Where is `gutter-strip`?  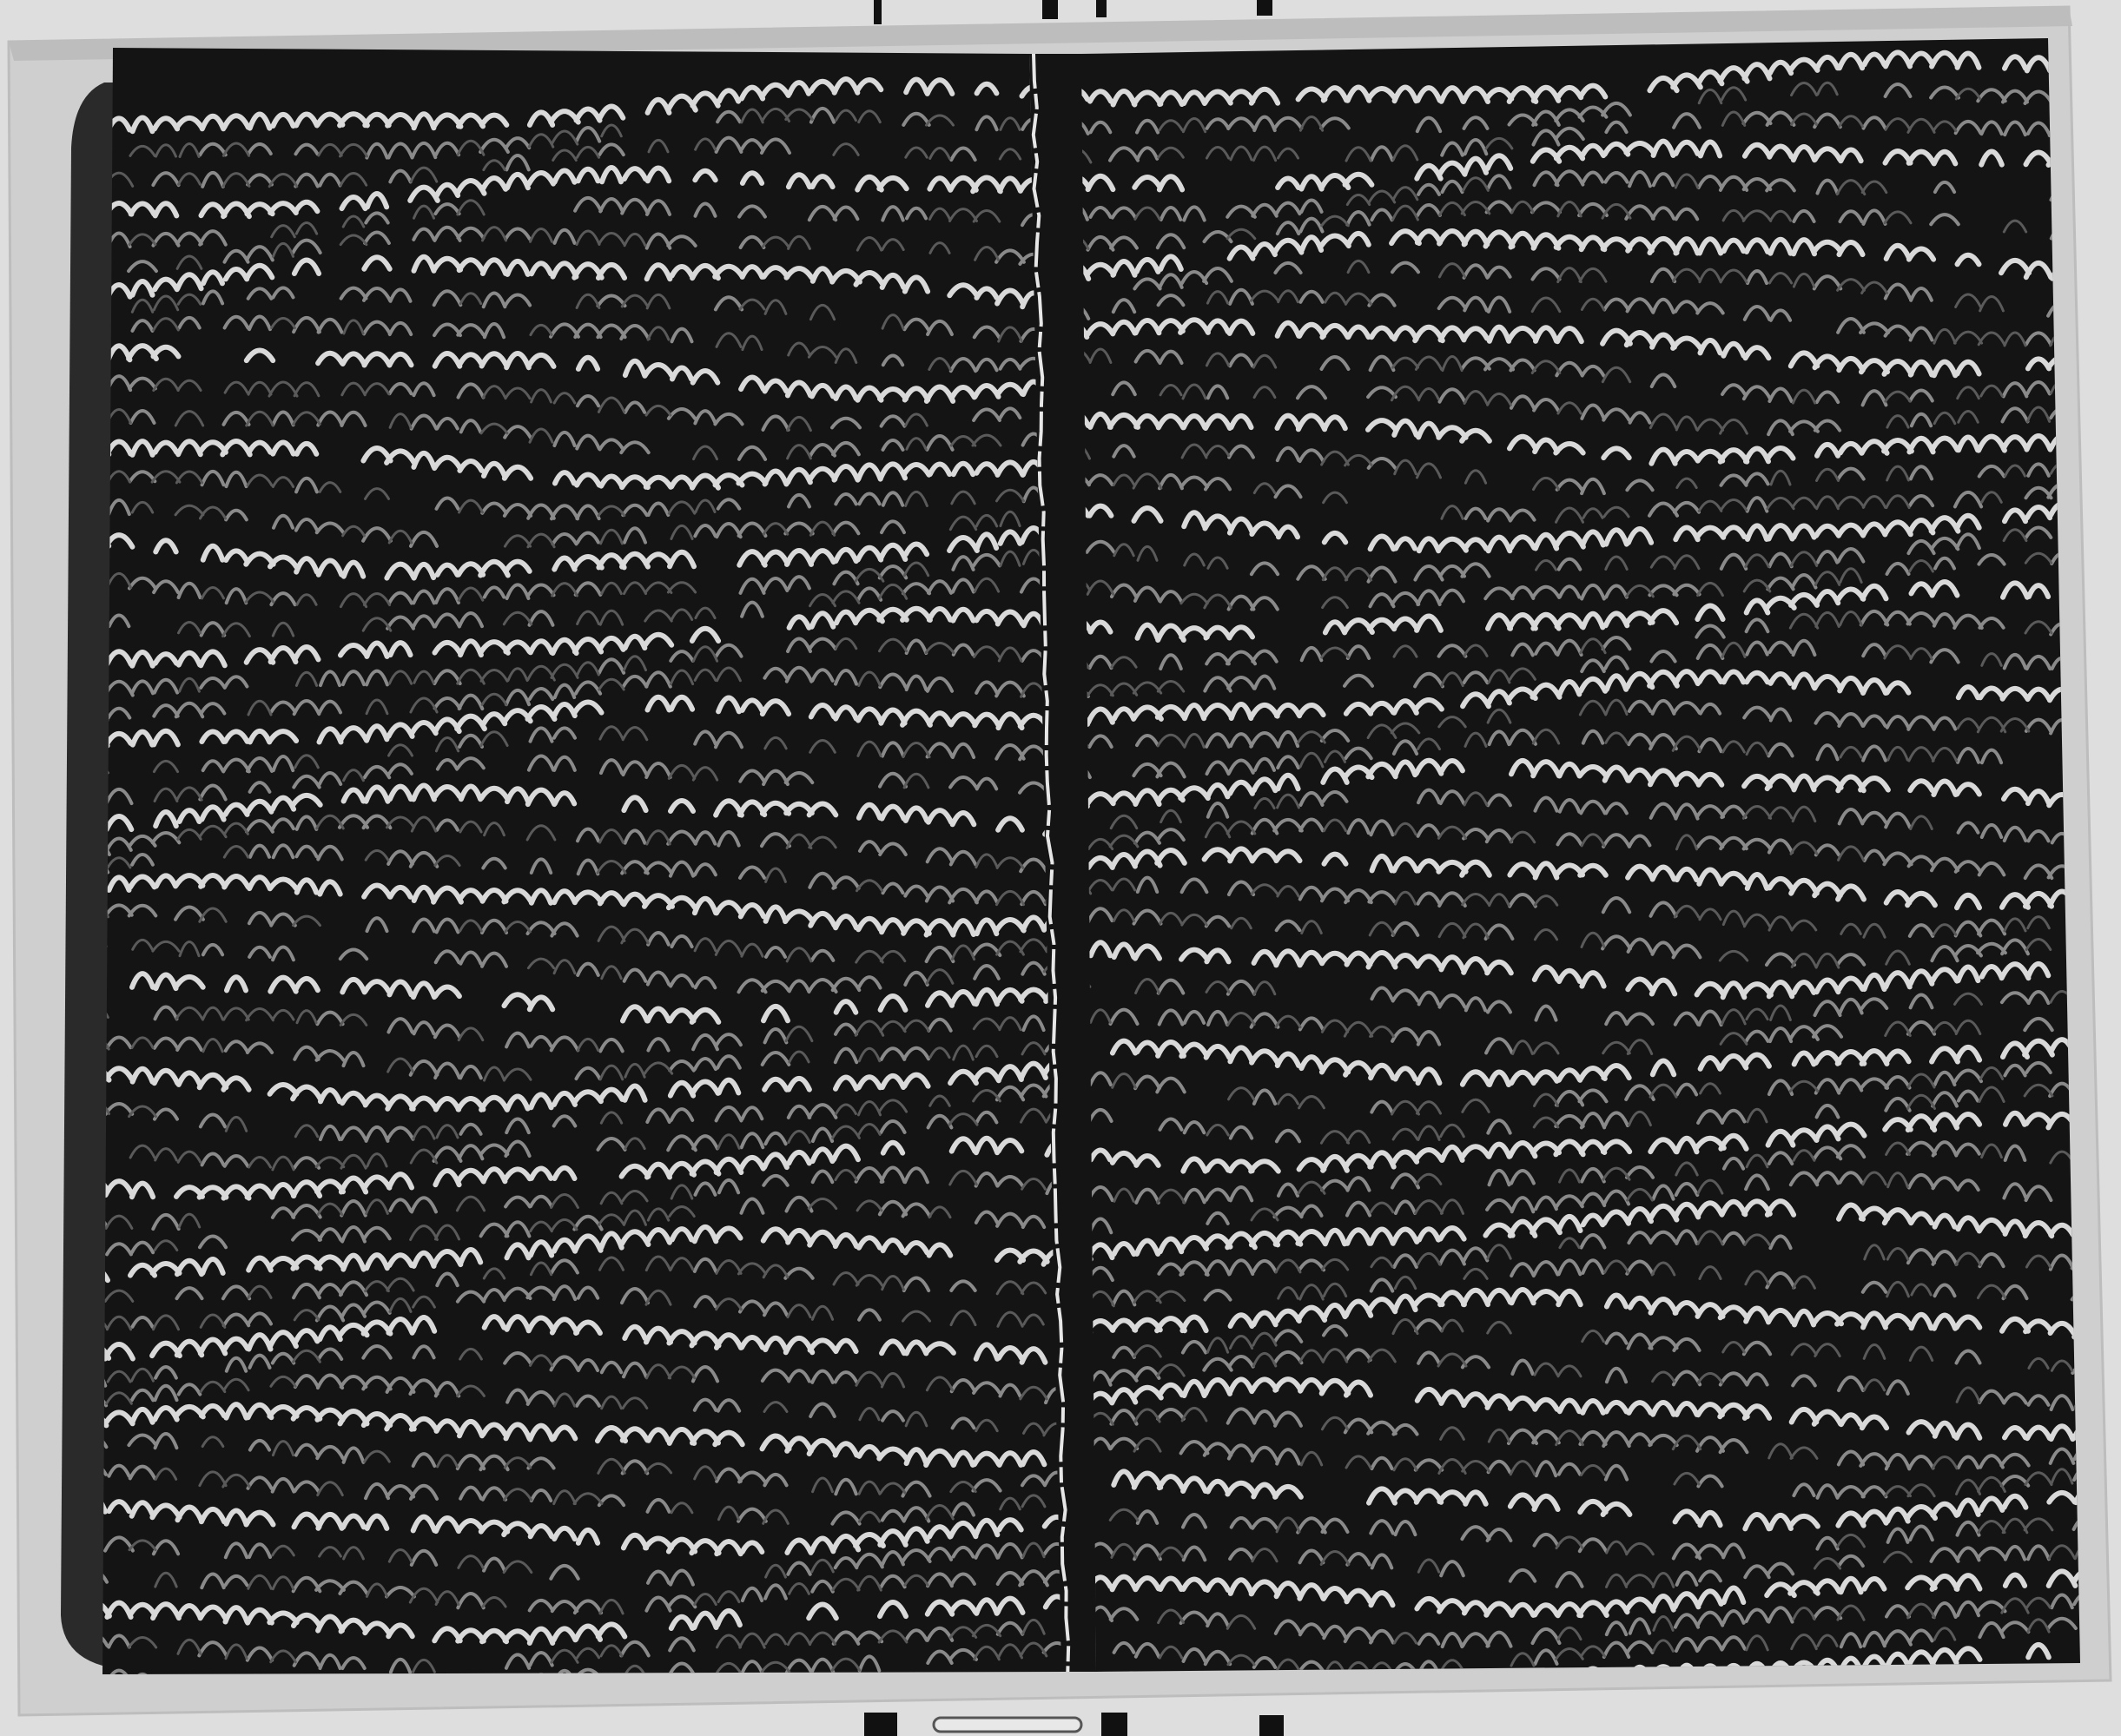 gutter-strip is located at coordinates (1062, 863).